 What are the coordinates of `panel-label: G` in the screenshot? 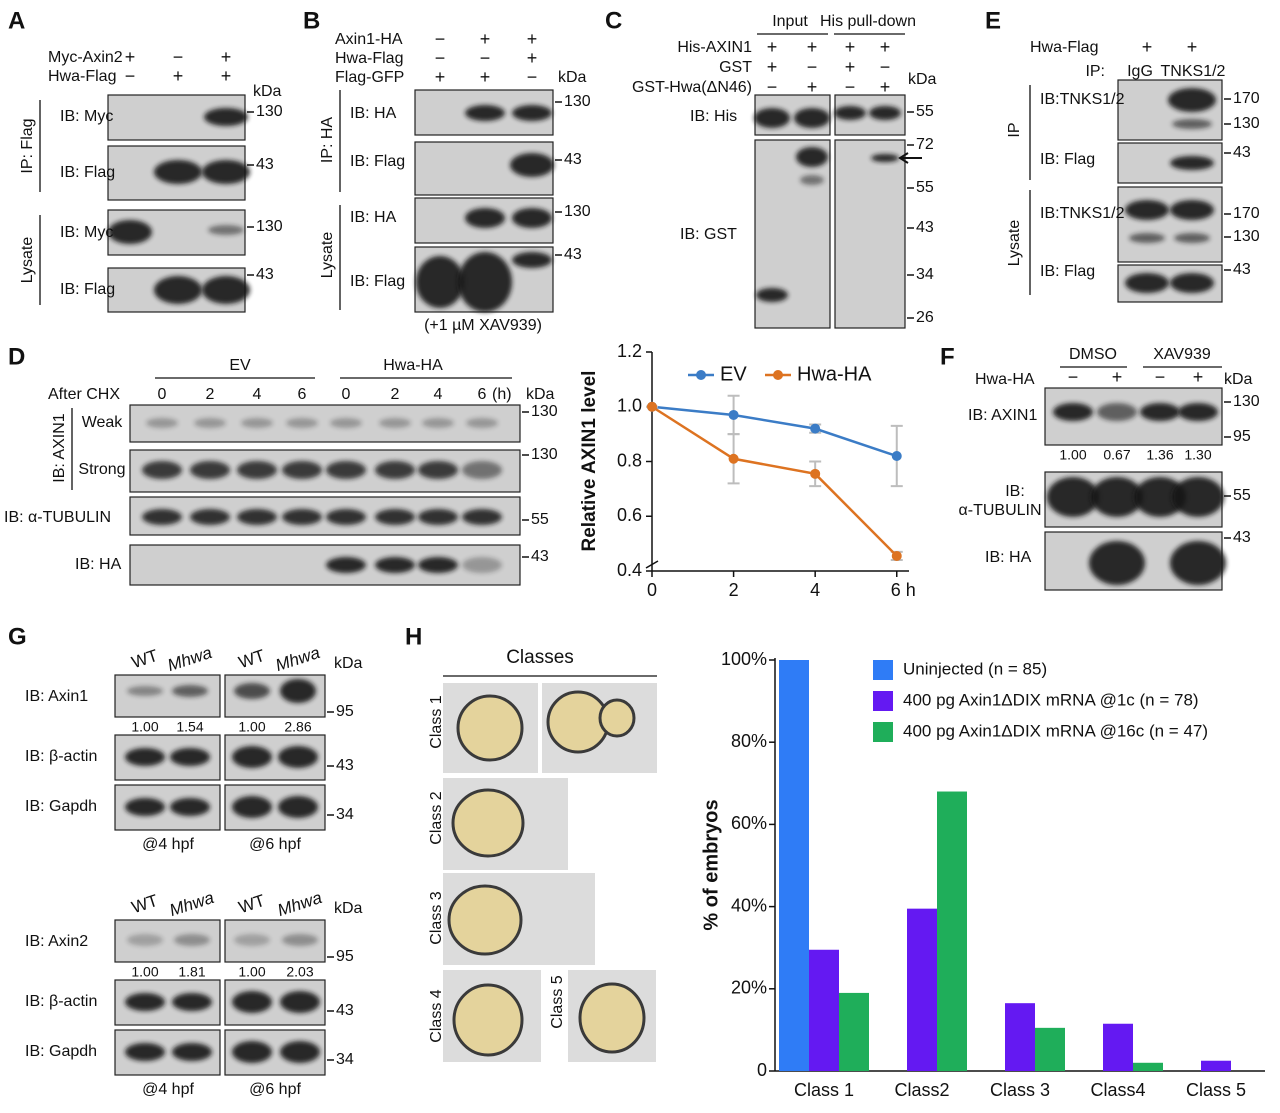 It's located at (17, 636).